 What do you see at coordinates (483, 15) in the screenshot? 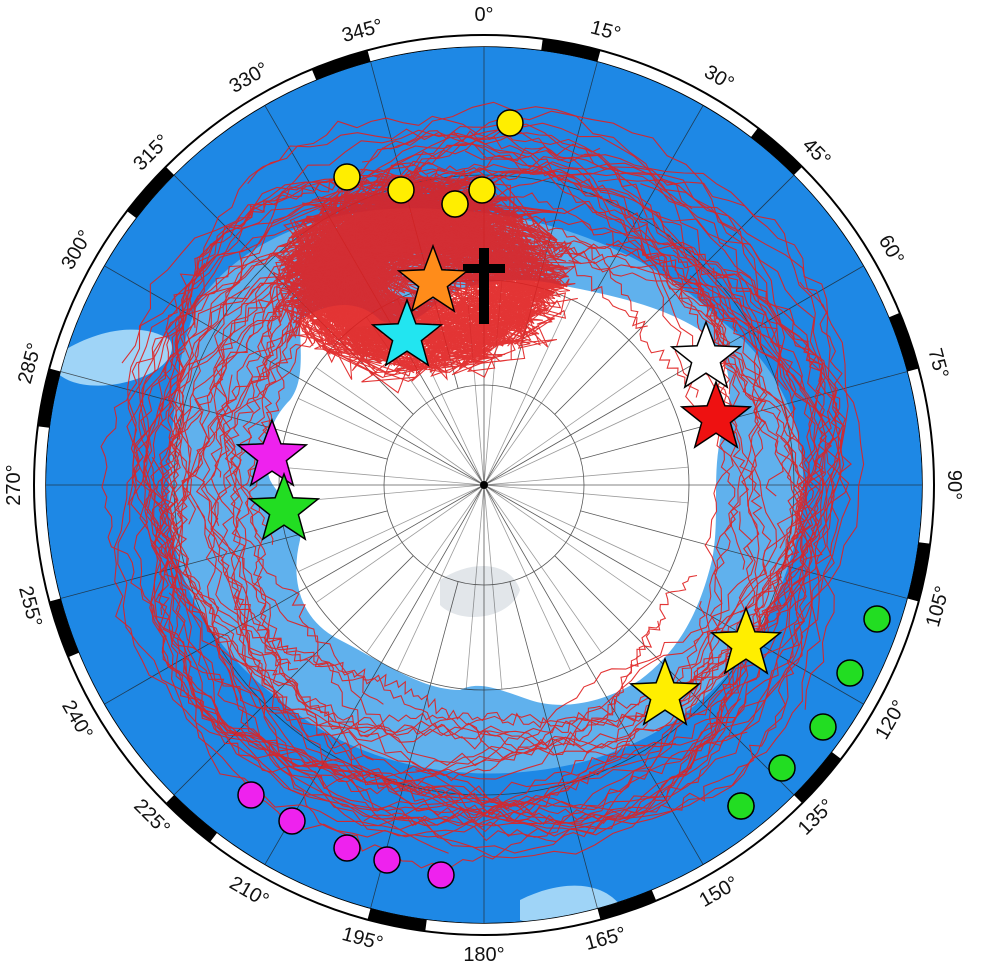
I see `longitude-label: 0°` at bounding box center [483, 15].